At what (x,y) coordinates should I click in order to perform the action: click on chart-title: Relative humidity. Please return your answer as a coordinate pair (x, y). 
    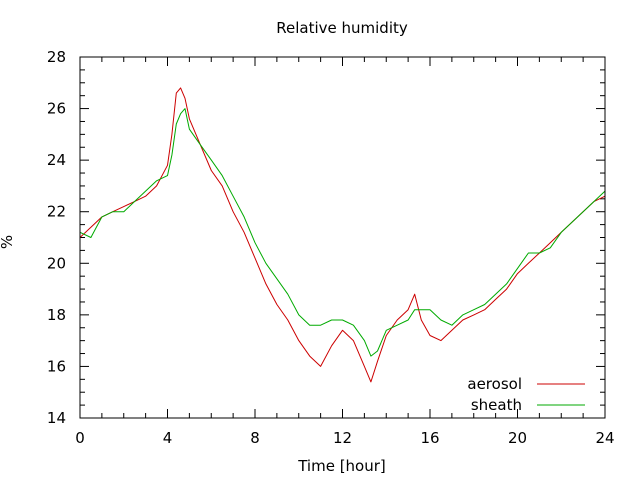
    Looking at the image, I should click on (342, 28).